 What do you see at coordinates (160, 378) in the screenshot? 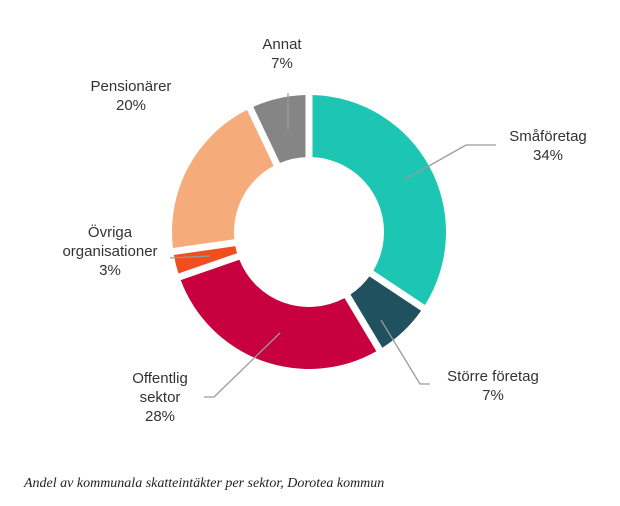
I see `slice-name: Offentlig` at bounding box center [160, 378].